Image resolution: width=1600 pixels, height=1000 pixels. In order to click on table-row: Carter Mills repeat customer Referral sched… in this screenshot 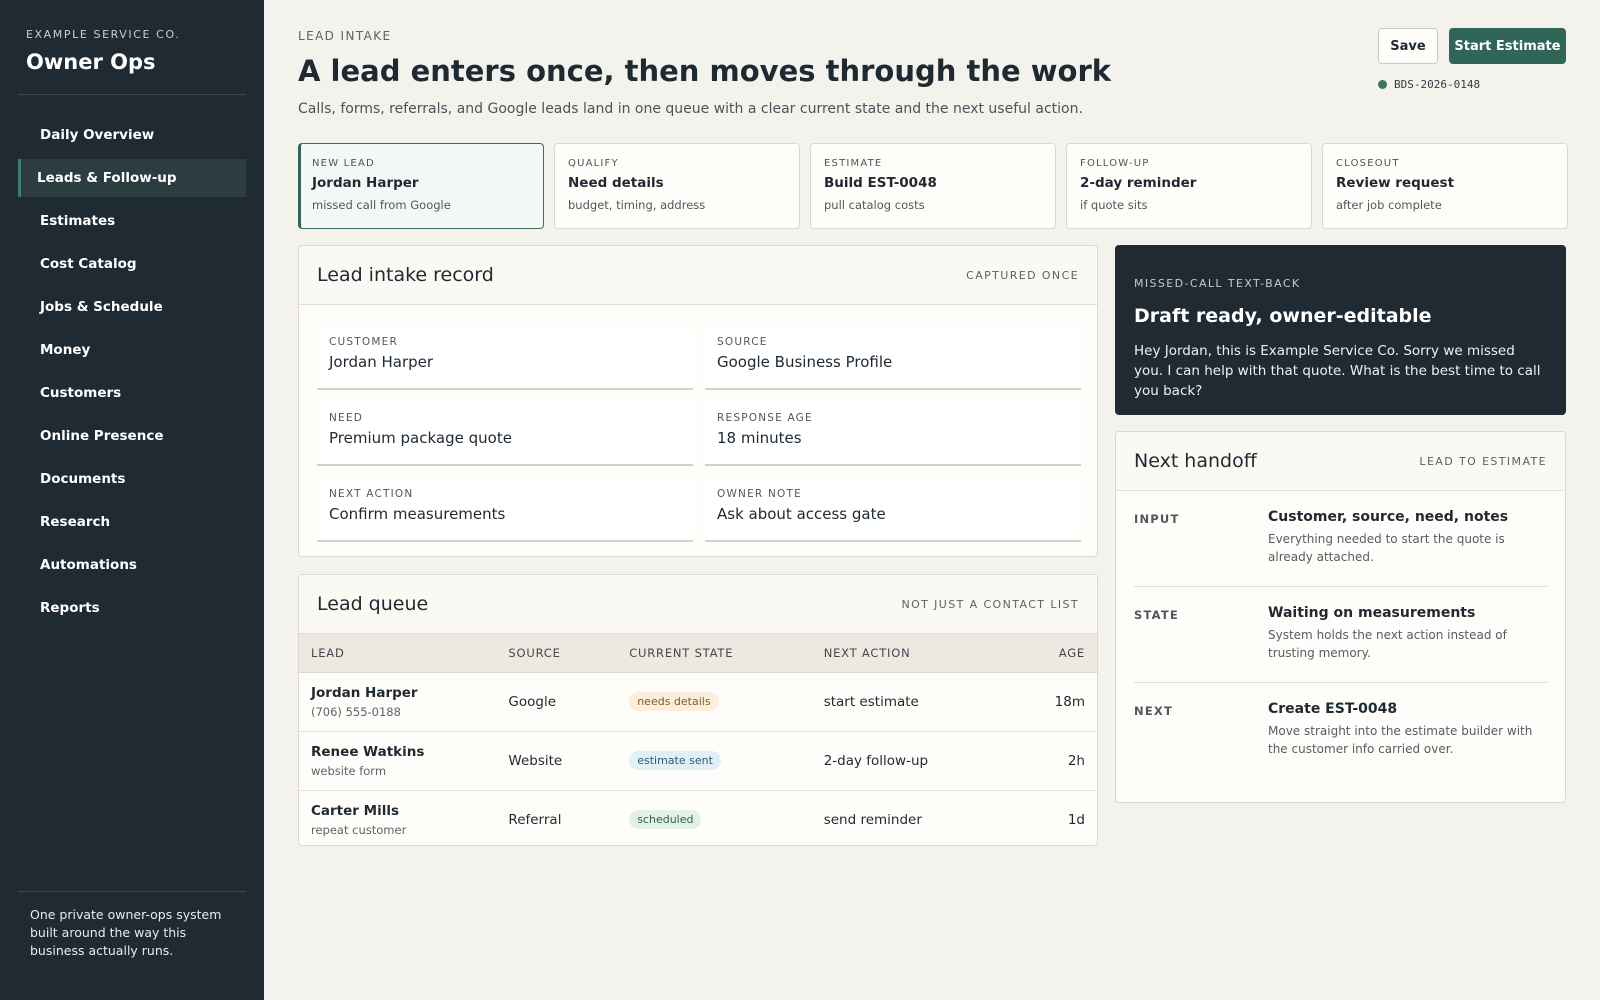, I will do `click(698, 817)`.